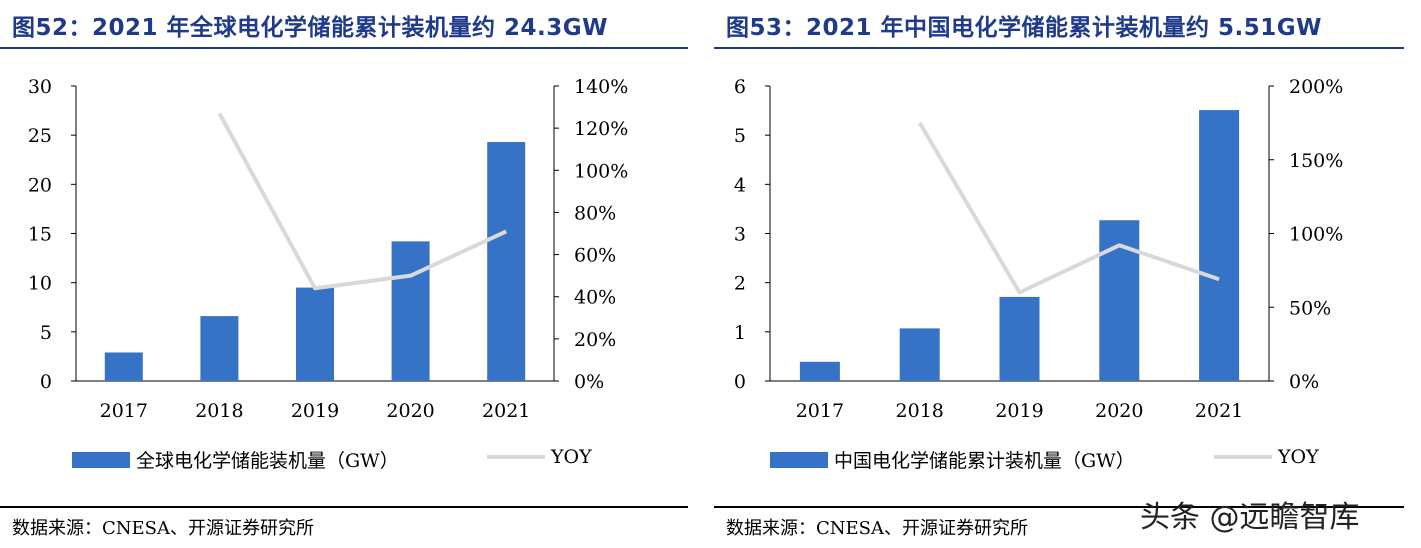 Image resolution: width=1421 pixels, height=548 pixels. I want to click on y-tick-label-left: 6, so click(740, 87).